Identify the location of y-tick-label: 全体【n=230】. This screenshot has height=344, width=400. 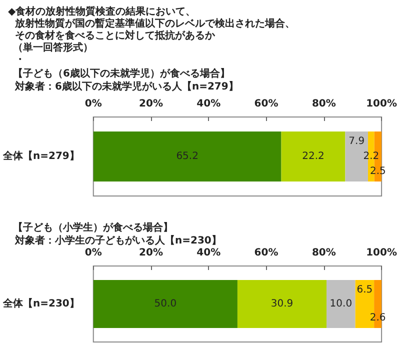
(41, 304).